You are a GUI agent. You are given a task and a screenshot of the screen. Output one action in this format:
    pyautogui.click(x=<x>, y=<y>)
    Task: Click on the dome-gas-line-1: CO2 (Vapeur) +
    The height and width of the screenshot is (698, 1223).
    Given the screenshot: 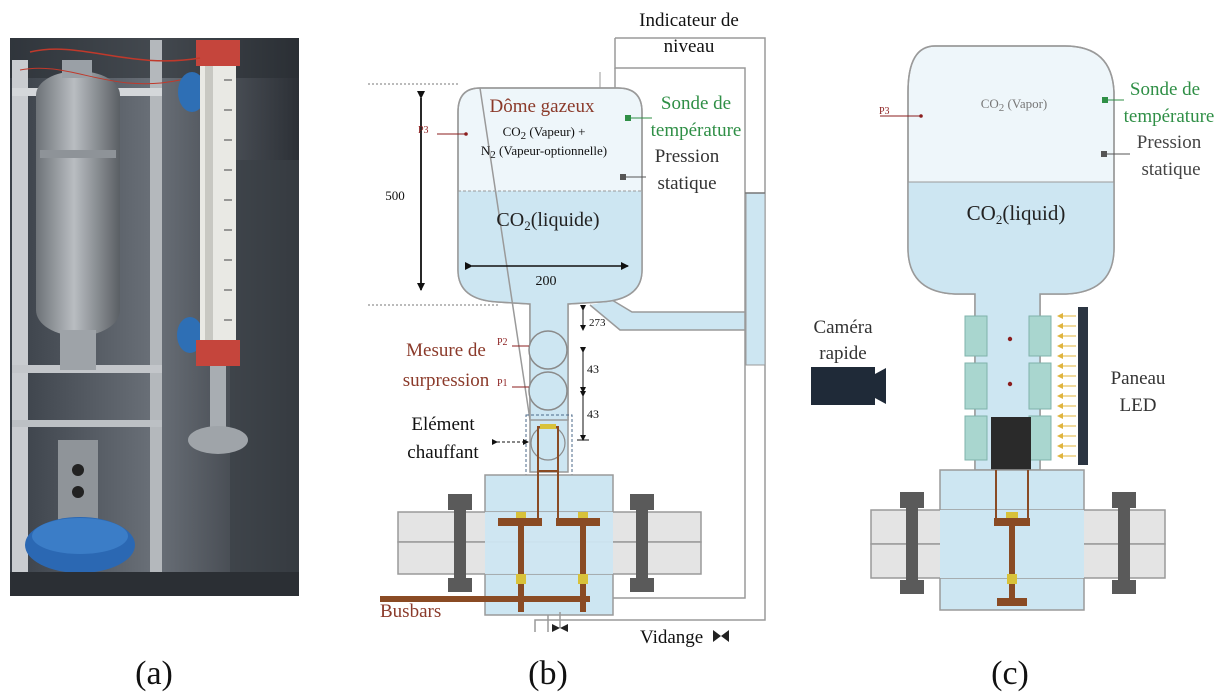 What is the action you would take?
    pyautogui.click(x=544, y=133)
    